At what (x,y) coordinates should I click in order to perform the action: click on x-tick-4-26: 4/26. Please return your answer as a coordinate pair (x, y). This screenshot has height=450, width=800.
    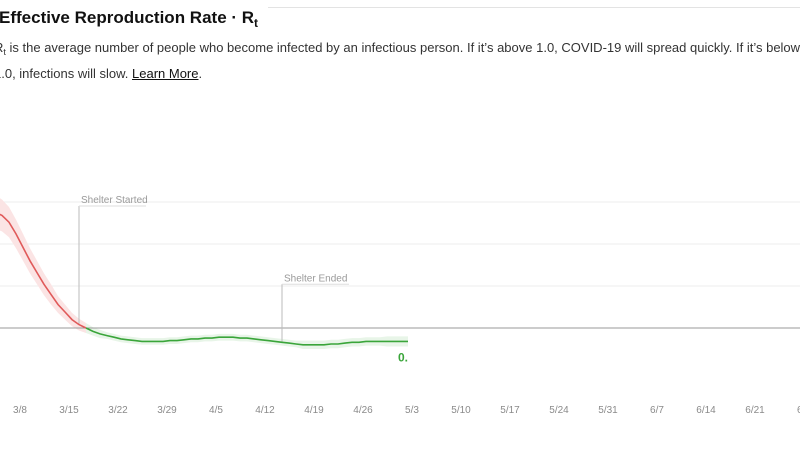
    Looking at the image, I should click on (363, 410).